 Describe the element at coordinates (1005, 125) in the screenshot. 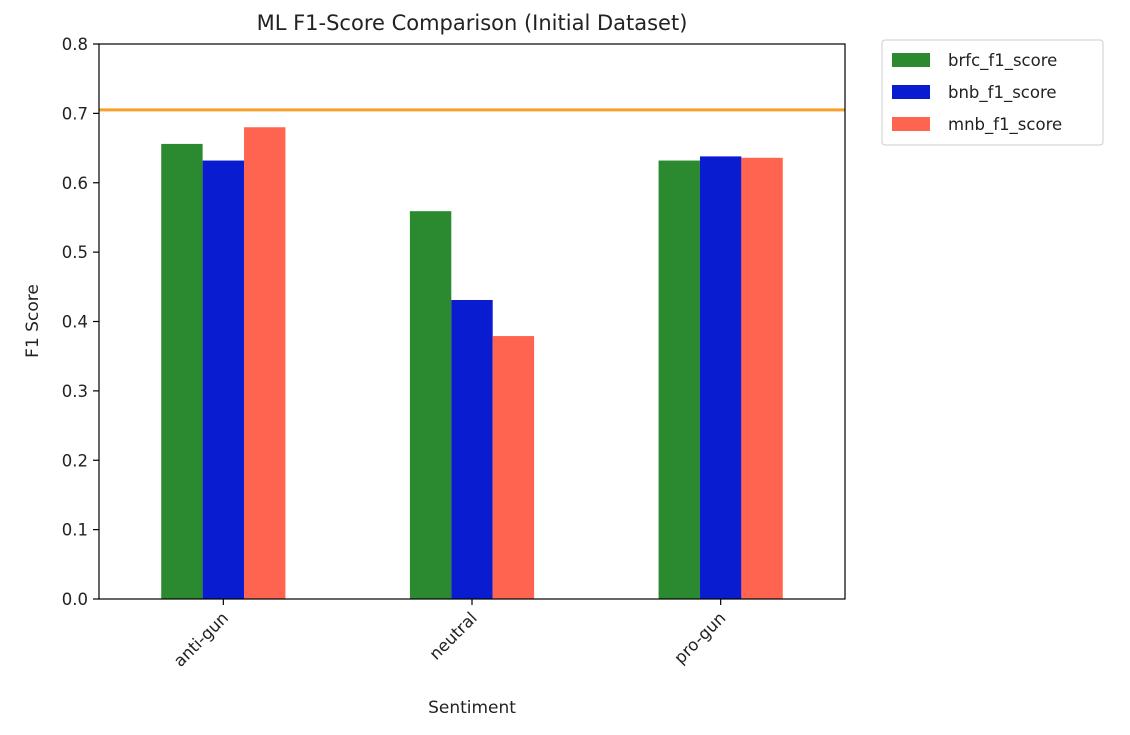

I see `legend-label-mnb_f1_score: mnb_f1_score` at that location.